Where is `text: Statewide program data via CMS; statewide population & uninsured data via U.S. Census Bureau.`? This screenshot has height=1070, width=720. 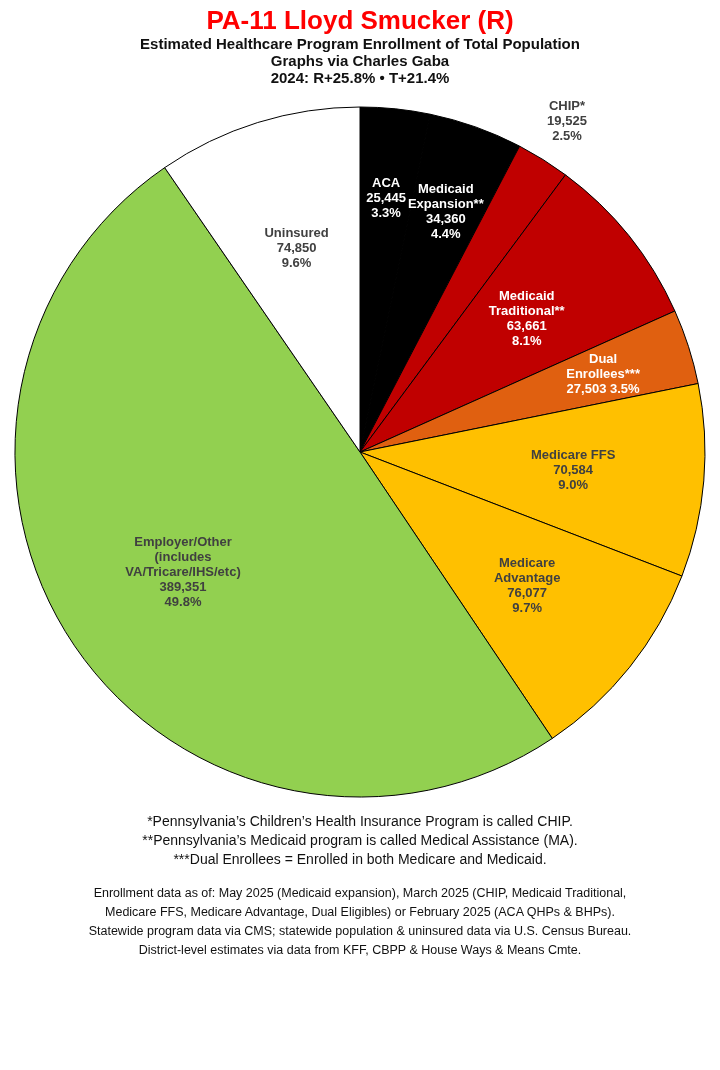 text: Statewide program data via CMS; statewide population & uninsured data via U.S. Census Bureau. is located at coordinates (360, 931).